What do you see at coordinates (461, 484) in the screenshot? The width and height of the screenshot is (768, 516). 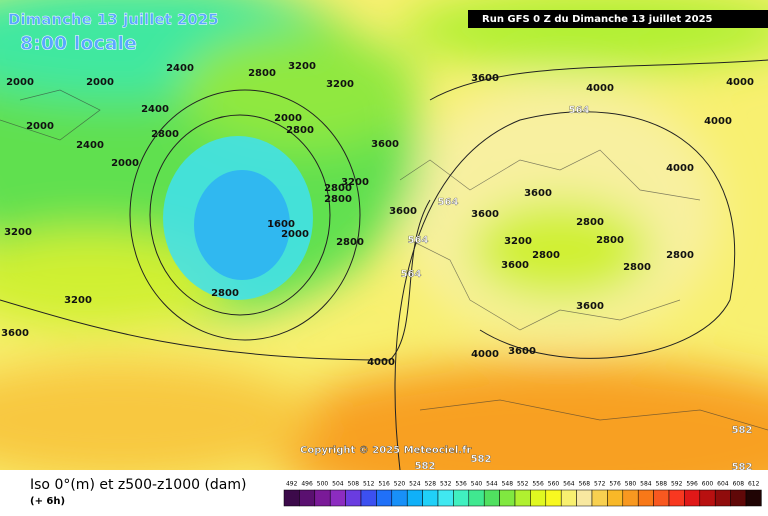 I see `scale-label: 536` at bounding box center [461, 484].